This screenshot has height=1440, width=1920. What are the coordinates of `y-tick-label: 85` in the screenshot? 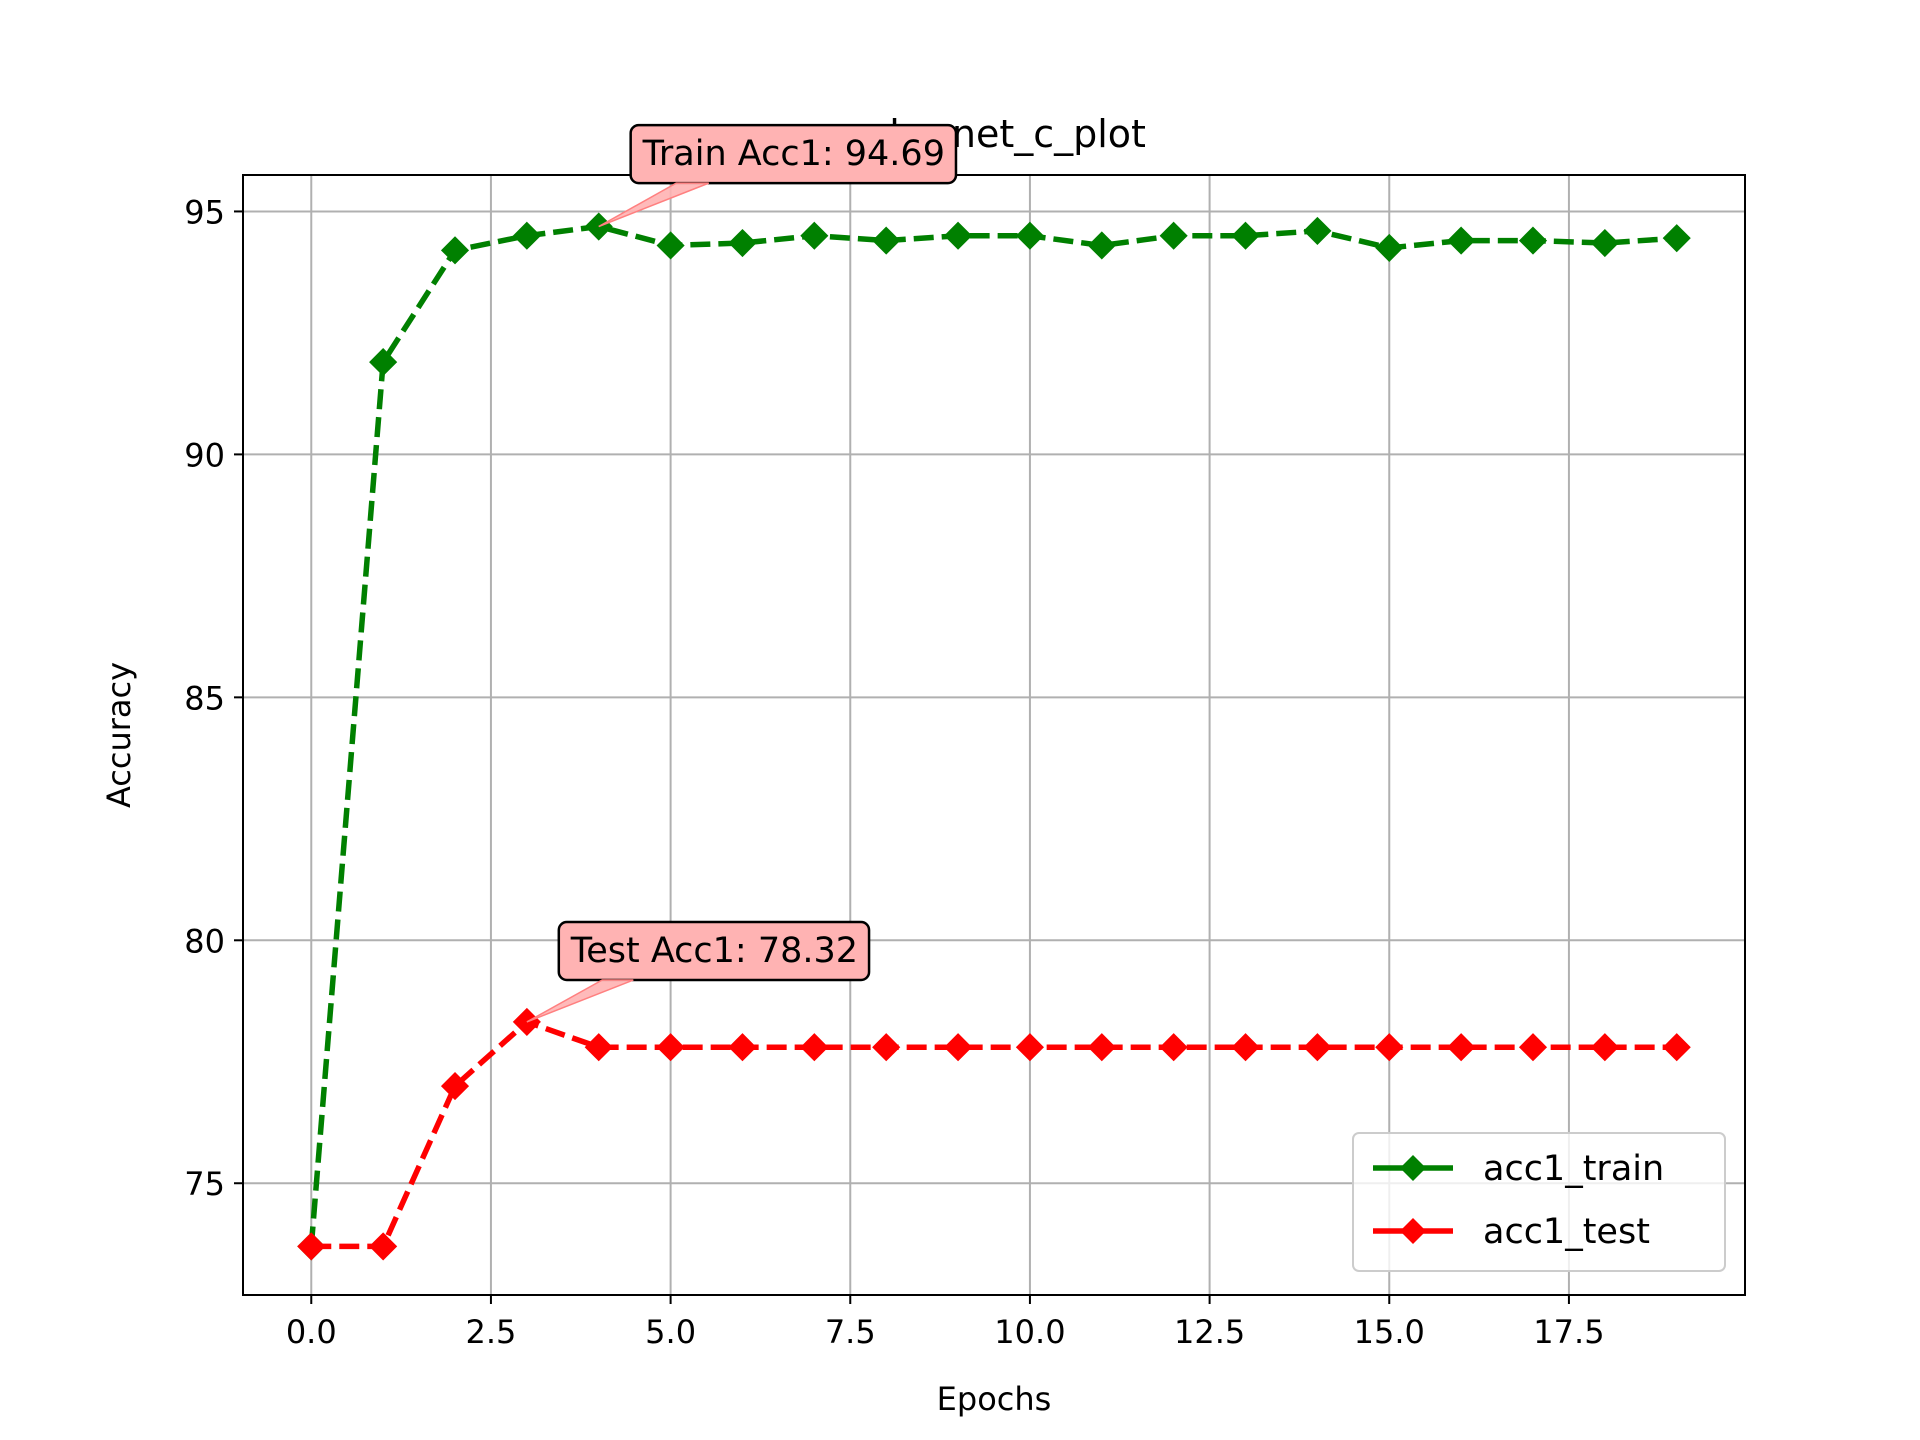 It's located at (204, 698).